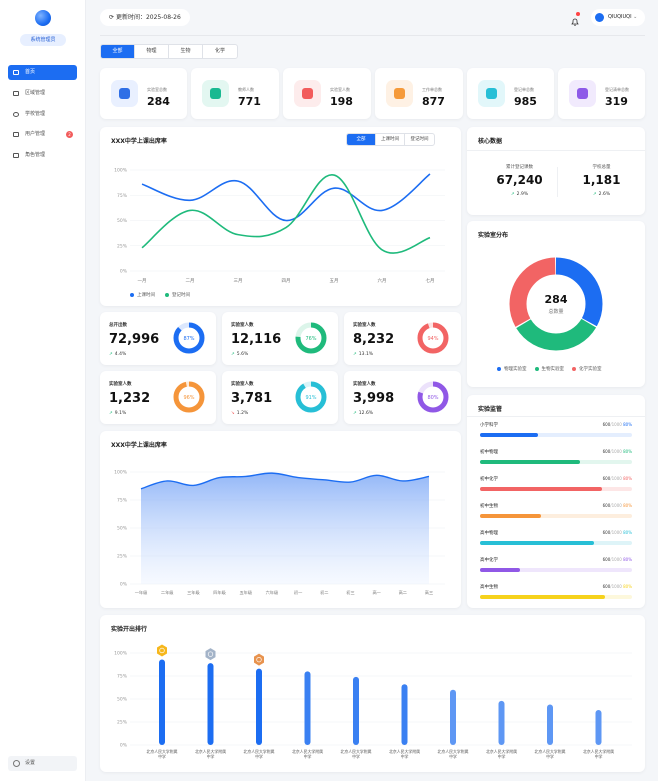 Image resolution: width=658 pixels, height=781 pixels. Describe the element at coordinates (122, 677) in the screenshot. I see `y-tick-label: 75%` at that location.